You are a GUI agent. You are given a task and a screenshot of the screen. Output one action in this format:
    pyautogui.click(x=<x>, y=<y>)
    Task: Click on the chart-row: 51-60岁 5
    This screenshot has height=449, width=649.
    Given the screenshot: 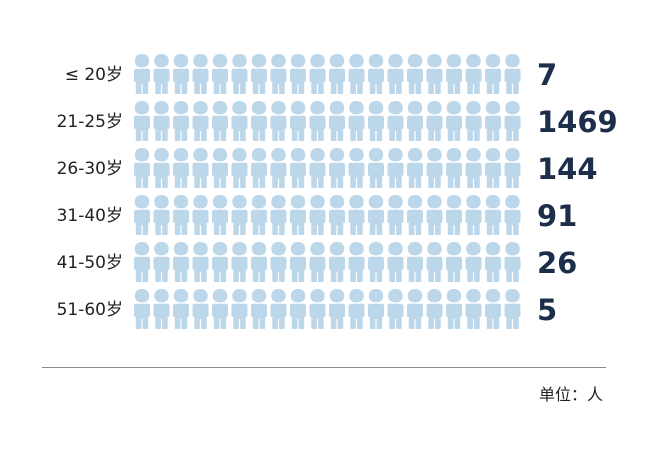 What is the action you would take?
    pyautogui.click(x=307, y=309)
    